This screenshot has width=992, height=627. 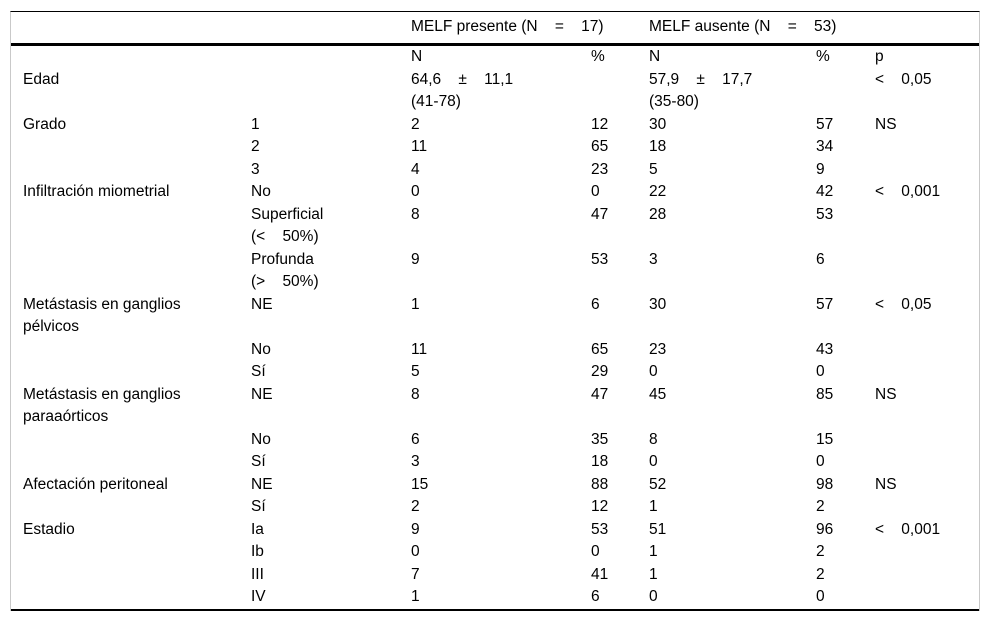 I want to click on pct-presente-cell: 53, so click(x=600, y=259).